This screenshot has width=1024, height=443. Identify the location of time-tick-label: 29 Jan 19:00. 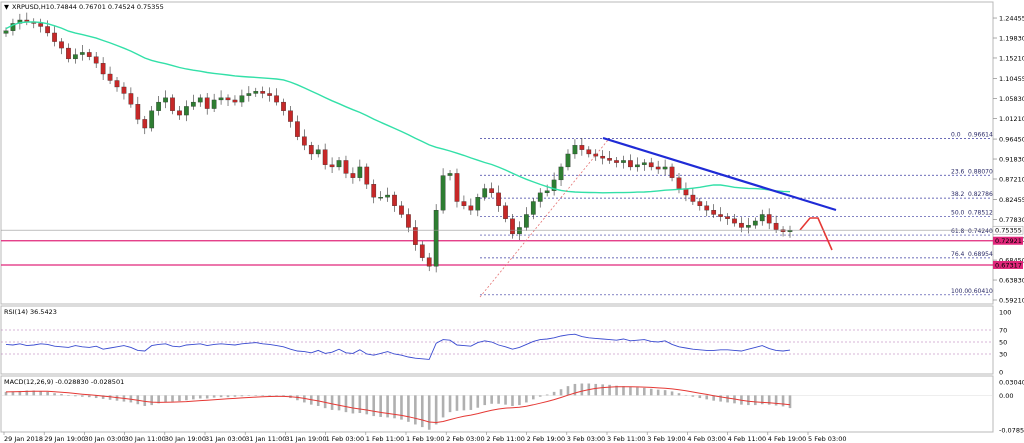
(64, 439).